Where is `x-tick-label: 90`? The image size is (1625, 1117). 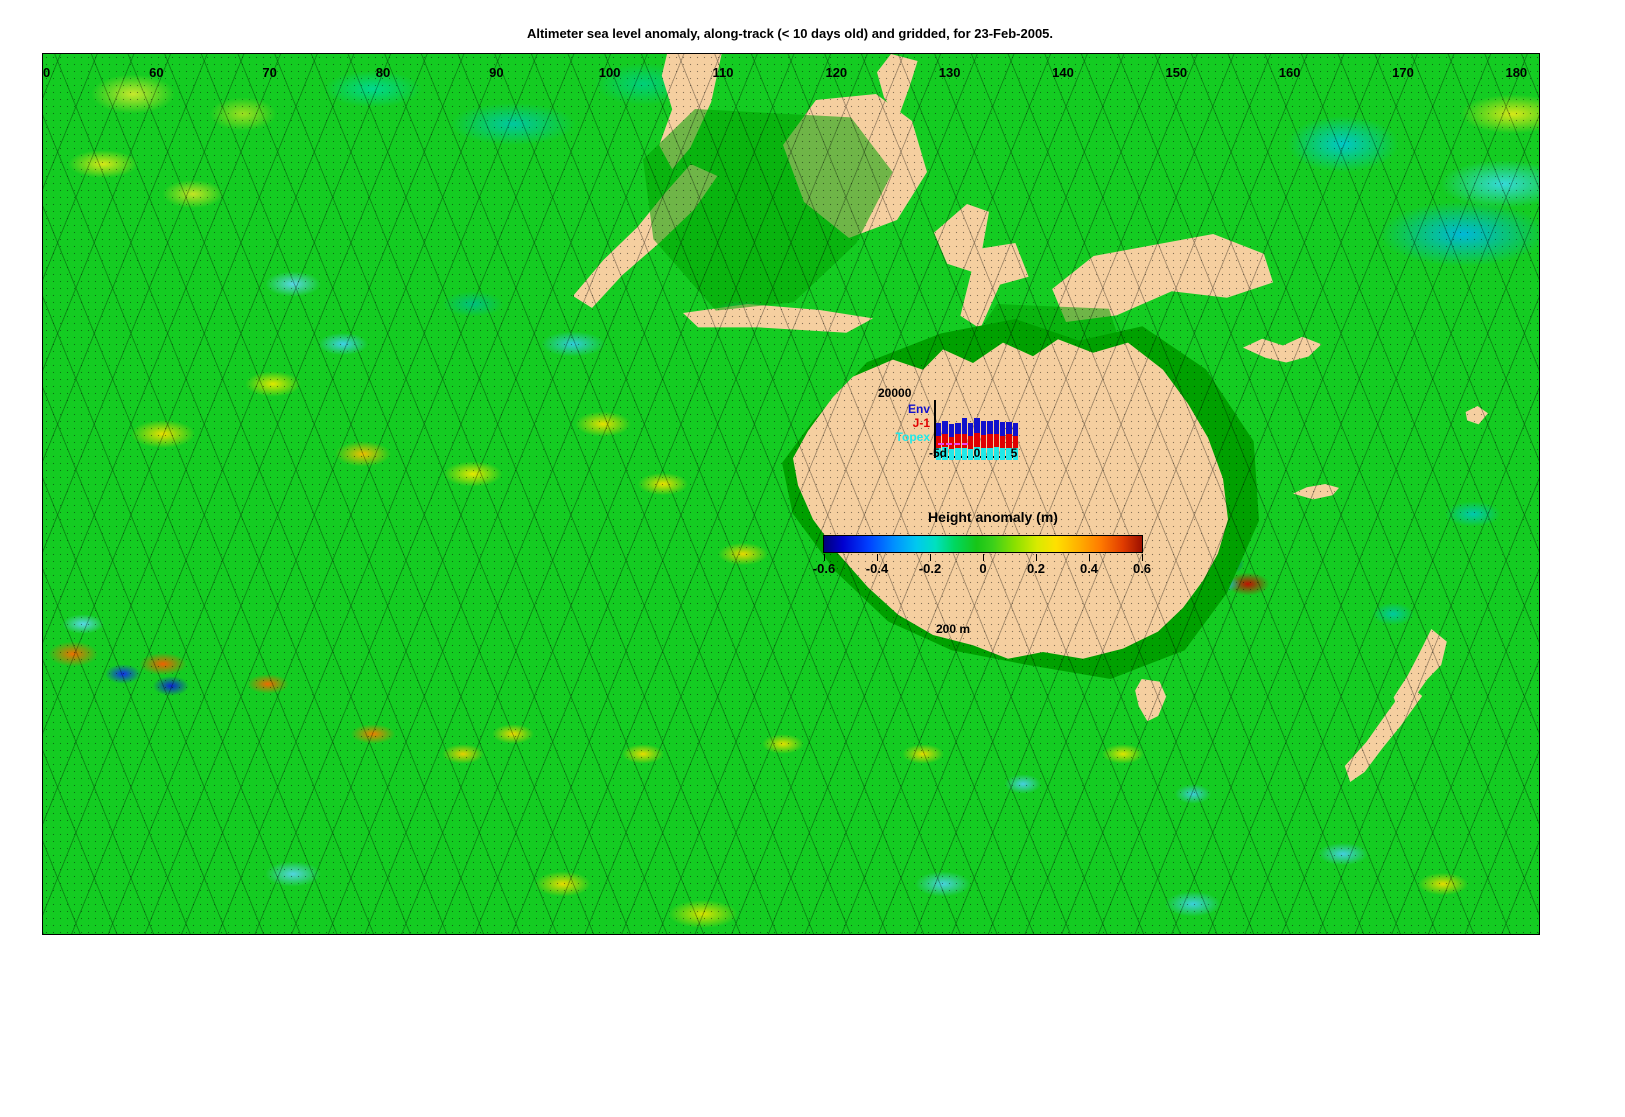
x-tick-label: 90 is located at coordinates (496, 72).